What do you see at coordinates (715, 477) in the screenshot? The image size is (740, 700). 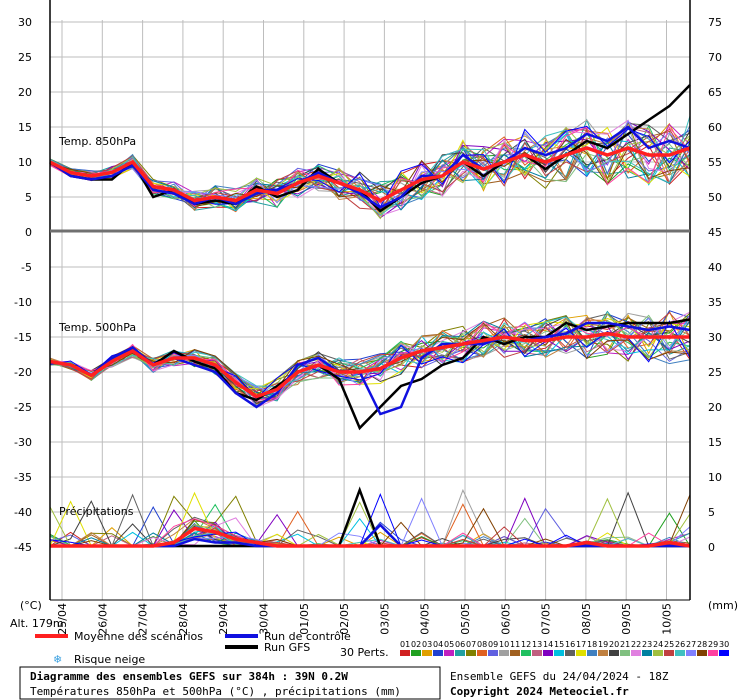 I see `right-tick-label: 10` at bounding box center [715, 477].